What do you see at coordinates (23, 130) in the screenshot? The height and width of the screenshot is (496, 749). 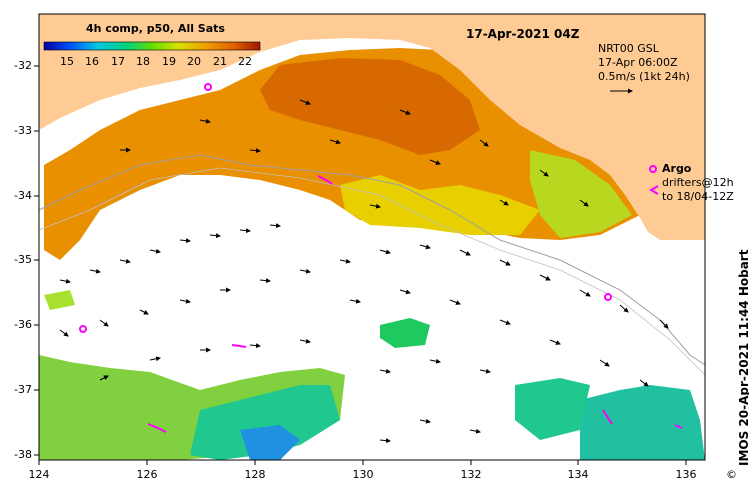 I see `y-tick-label: -33` at bounding box center [23, 130].